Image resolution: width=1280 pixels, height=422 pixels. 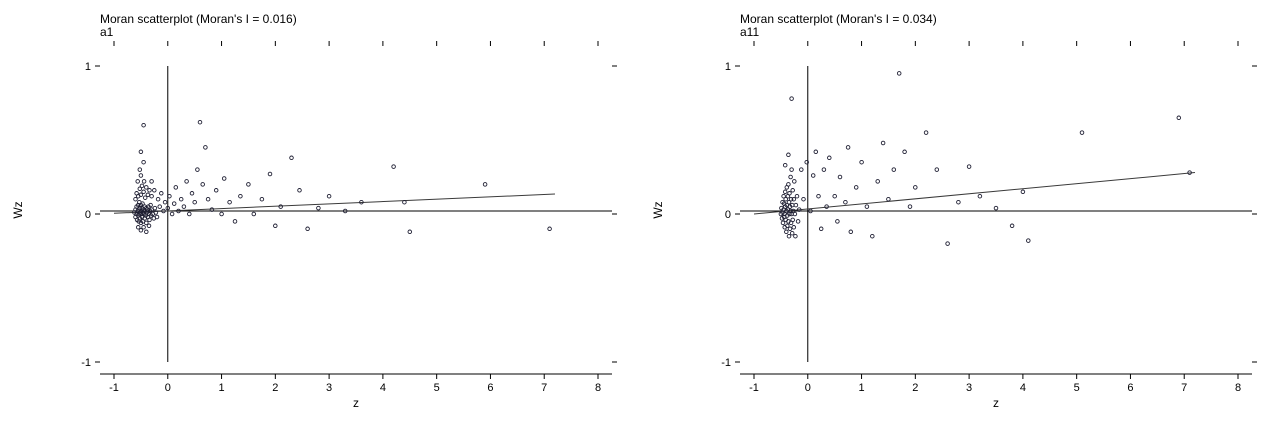 What do you see at coordinates (996, 403) in the screenshot?
I see `x-axis-label: z` at bounding box center [996, 403].